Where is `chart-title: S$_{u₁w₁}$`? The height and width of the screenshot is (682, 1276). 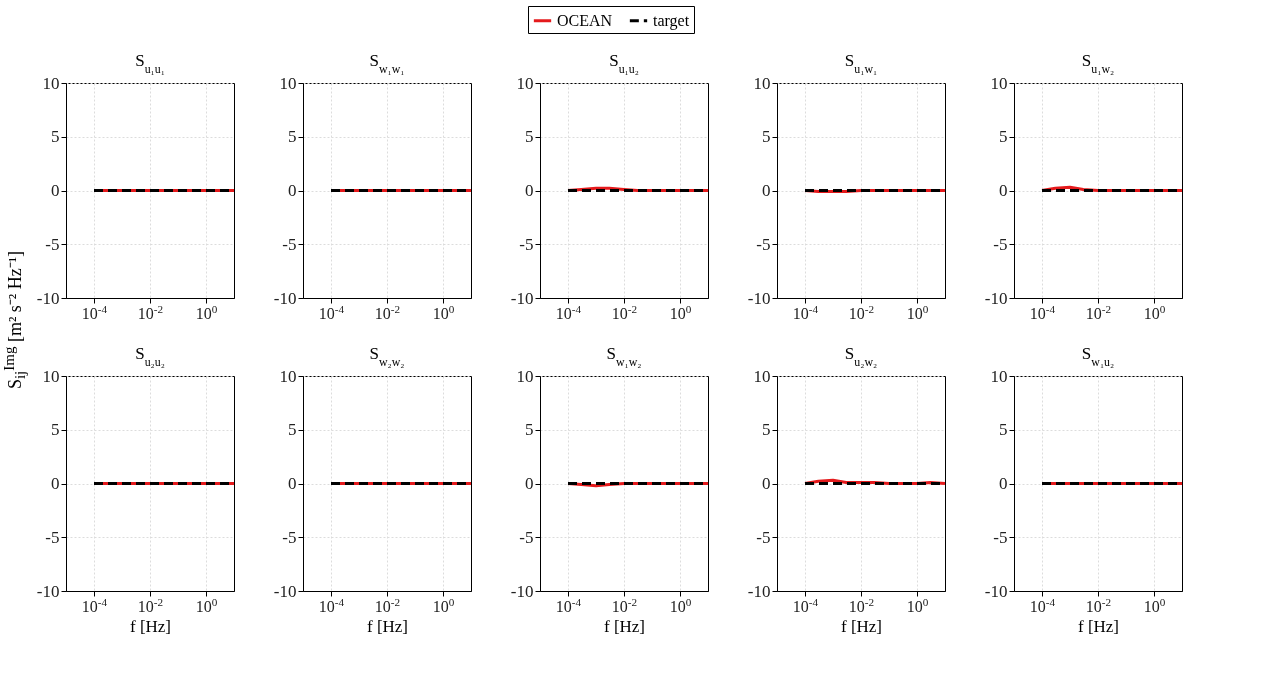 chart-title: S$_{u₁w₁}$ is located at coordinates (861, 63).